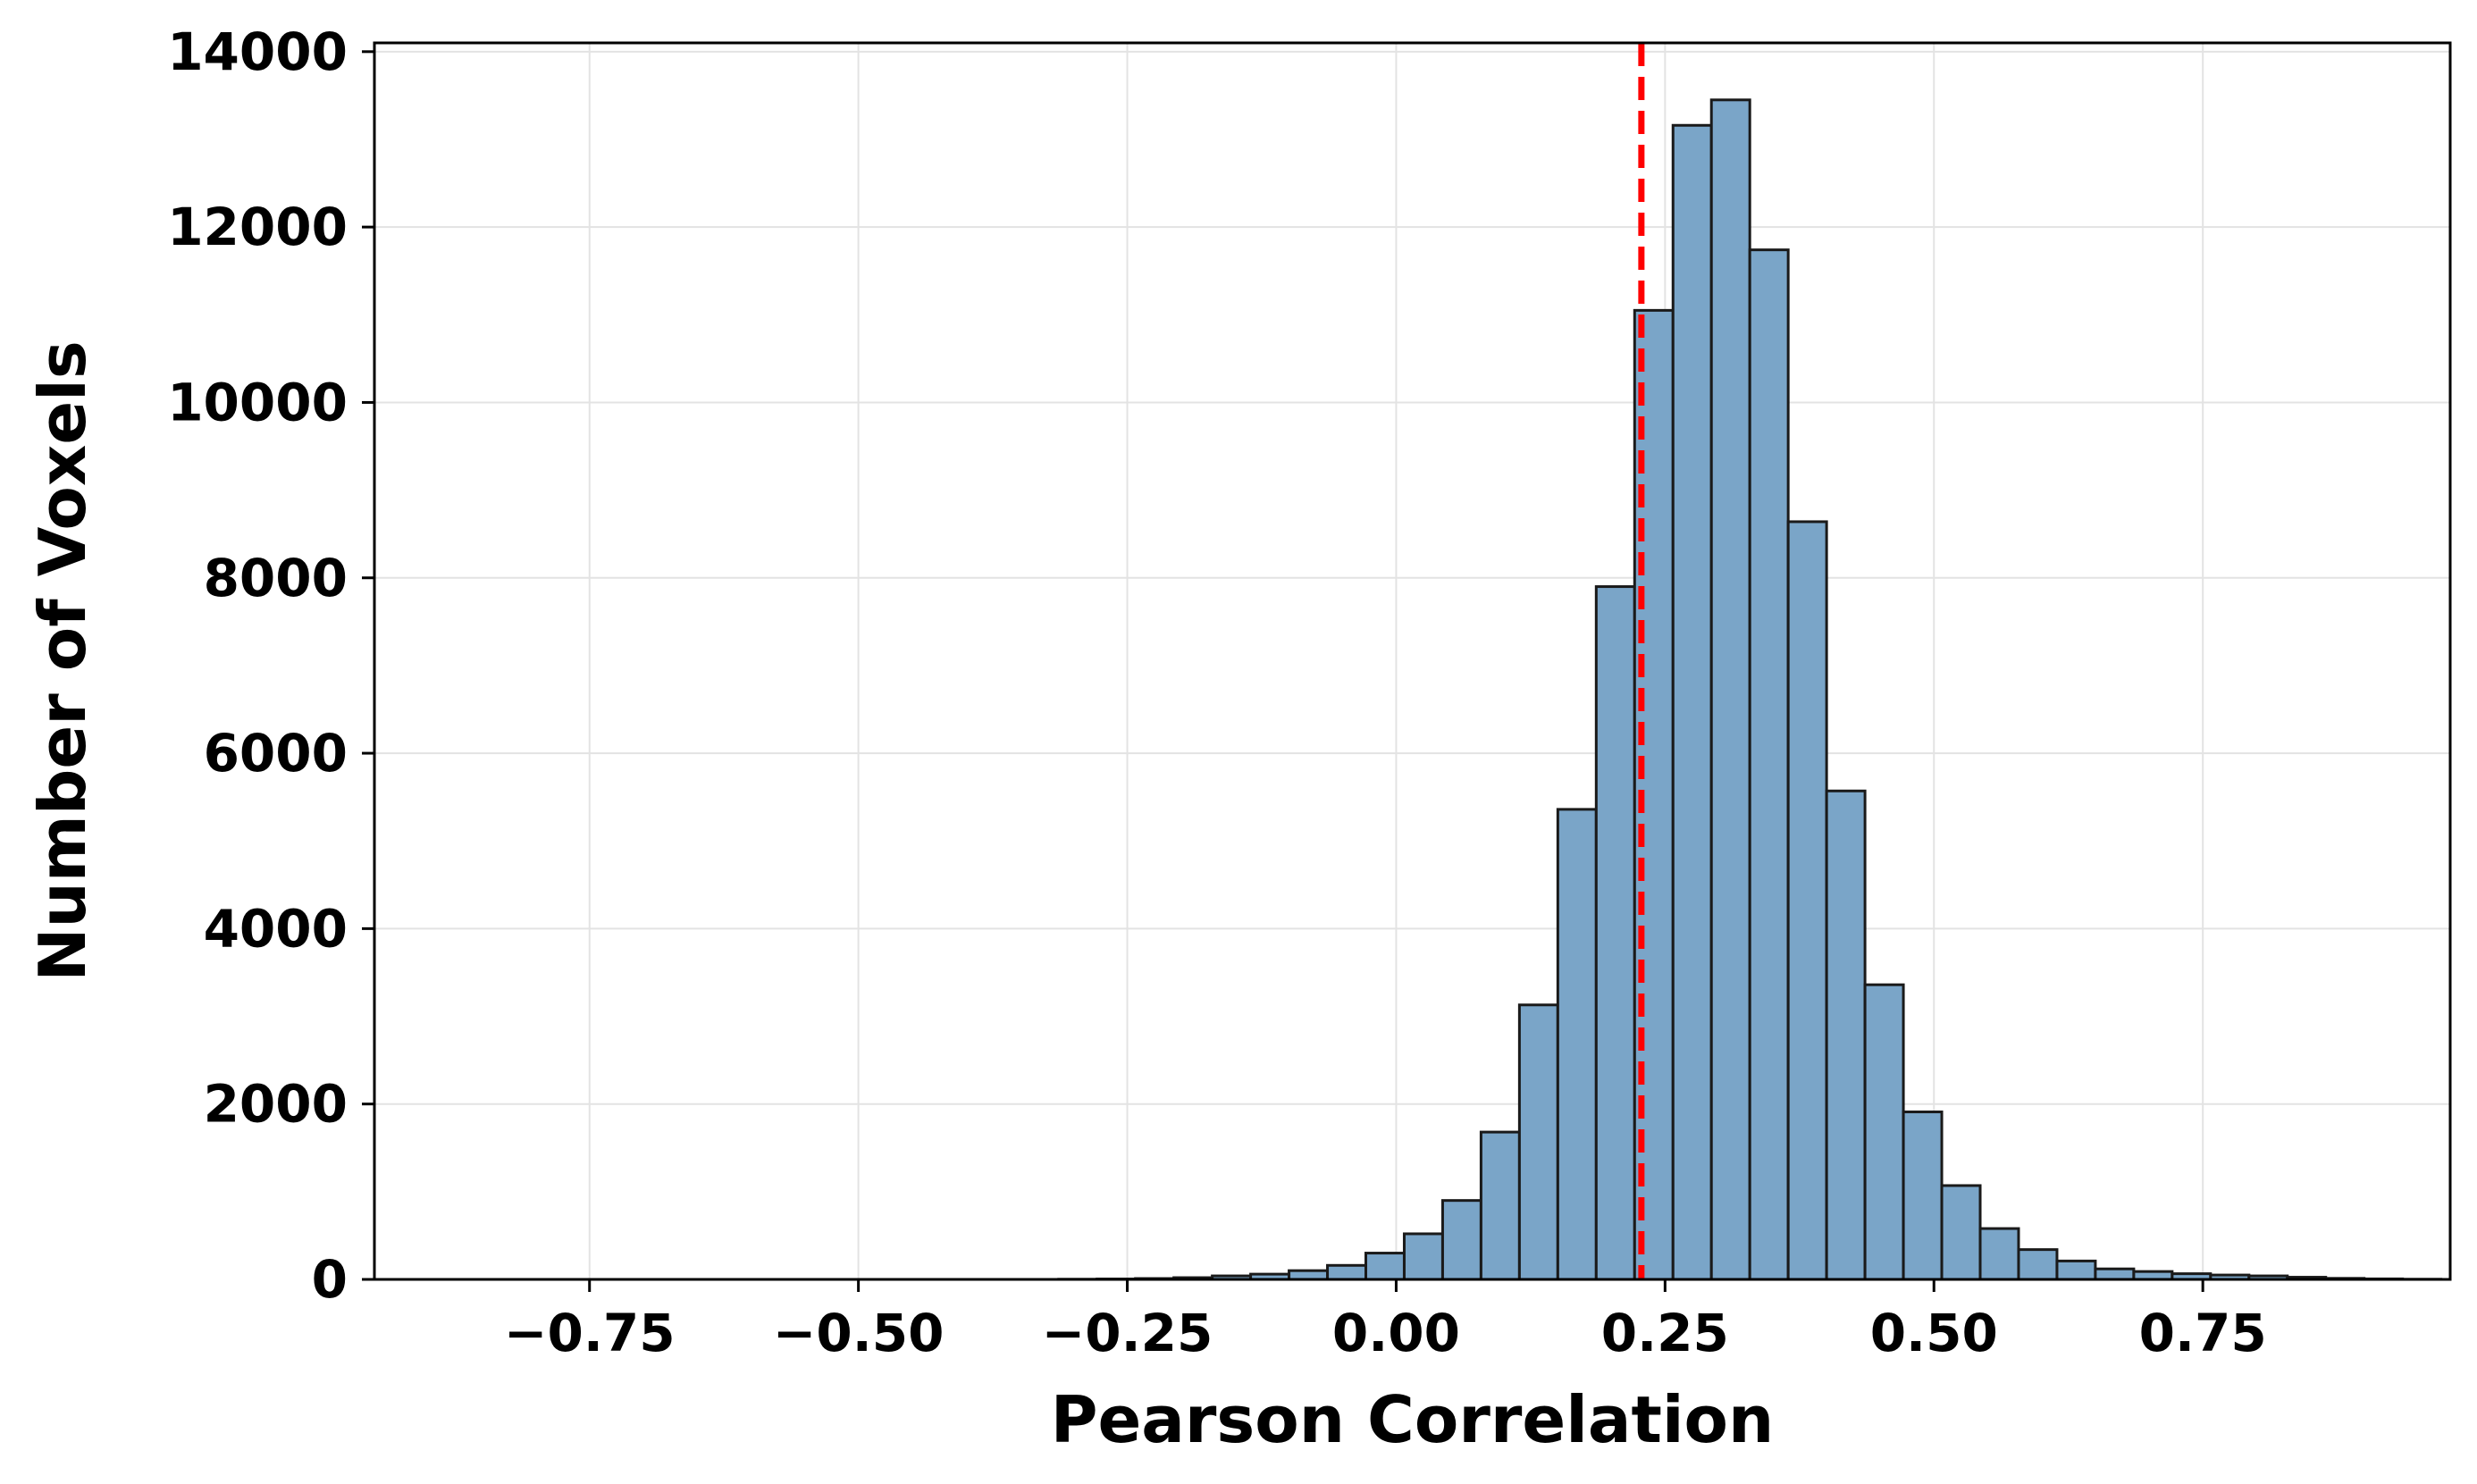 The height and width of the screenshot is (1484, 2477). I want to click on x-axis-title: Pearson Correlation, so click(1413, 1420).